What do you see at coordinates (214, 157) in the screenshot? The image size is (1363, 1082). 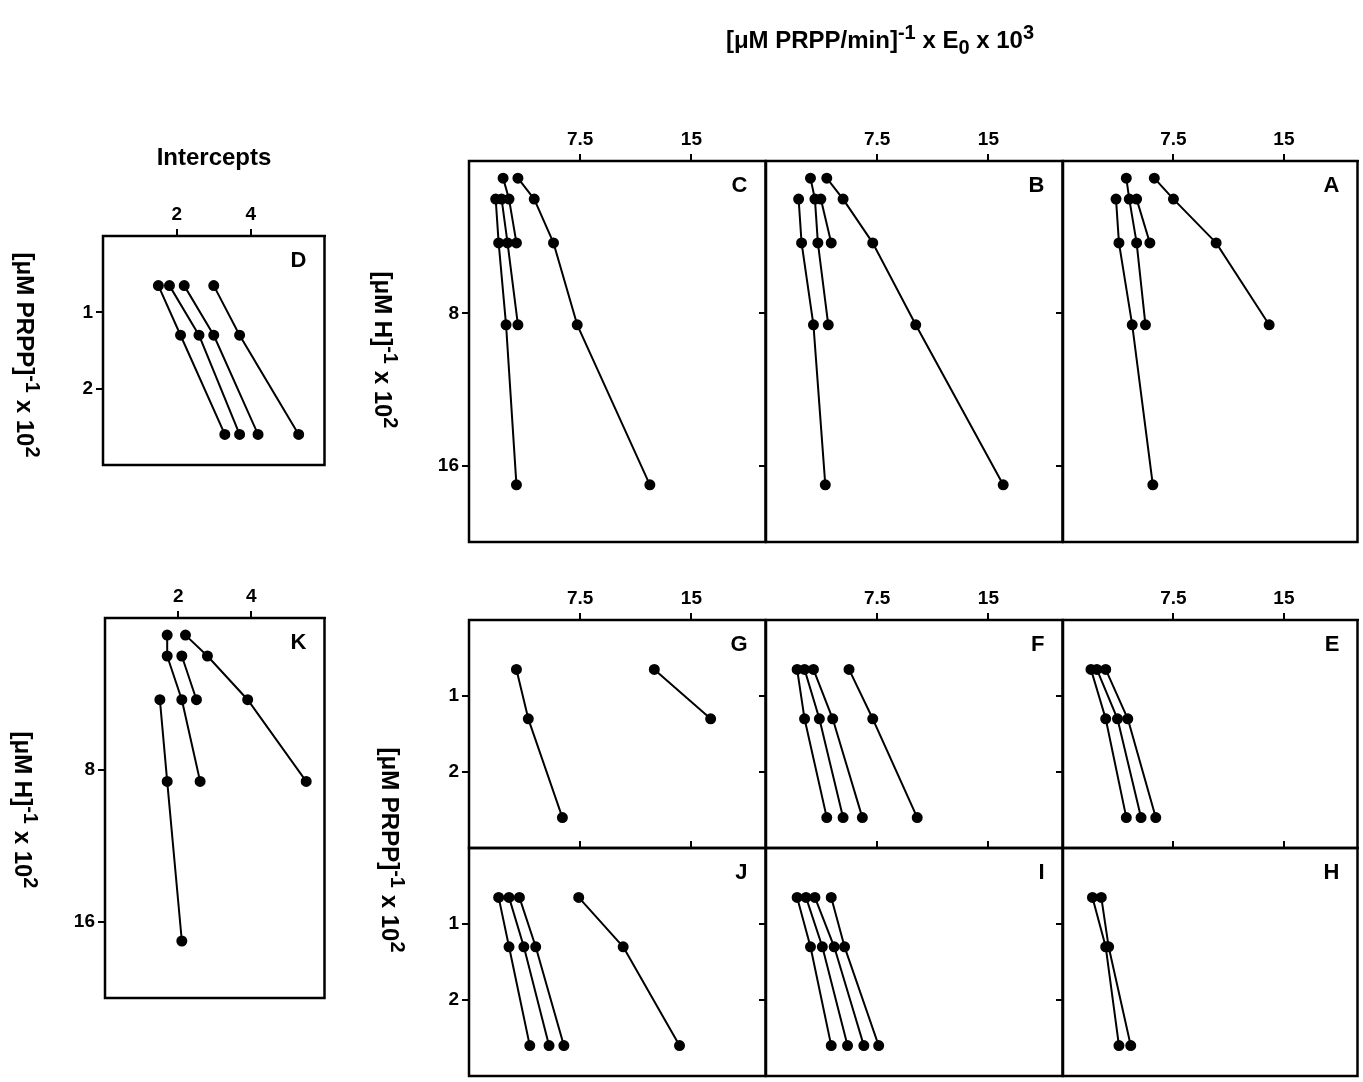 I see `x-axis-title: Intercepts` at bounding box center [214, 157].